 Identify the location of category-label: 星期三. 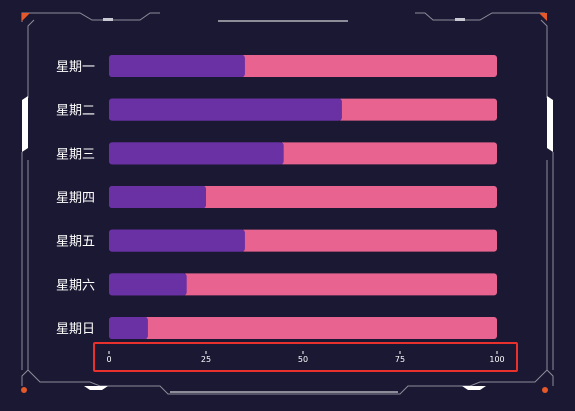
(75, 154).